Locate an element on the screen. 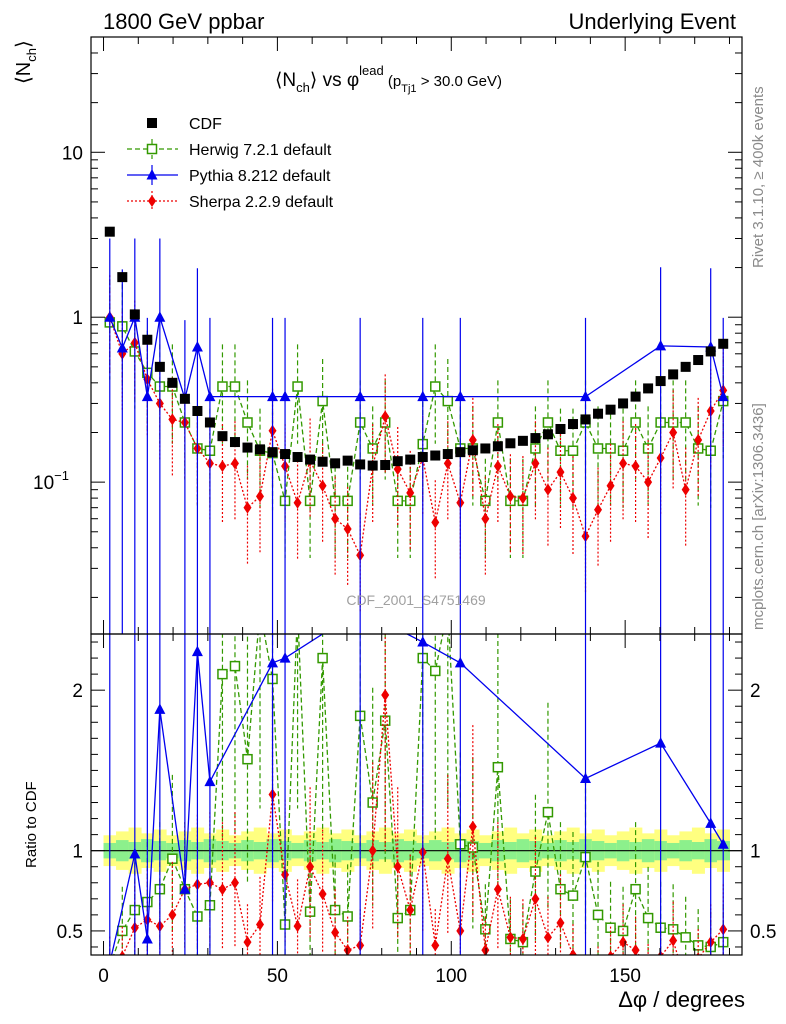 The height and width of the screenshot is (1024, 786). ratio-x-tick-label: 50 is located at coordinates (277, 976).